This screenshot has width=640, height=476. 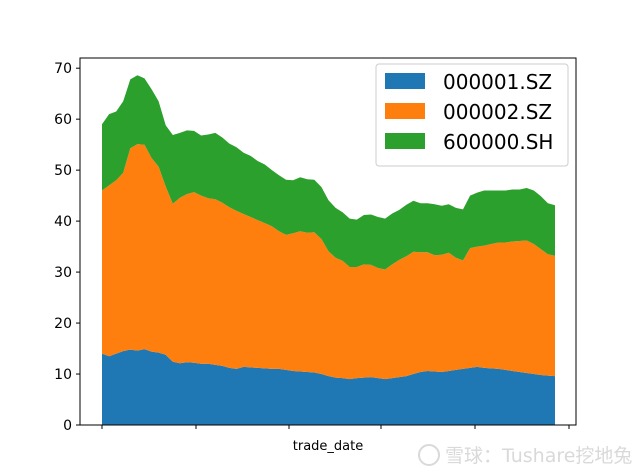 I want to click on legend-label-0: 000001.SZ, so click(x=497, y=82).